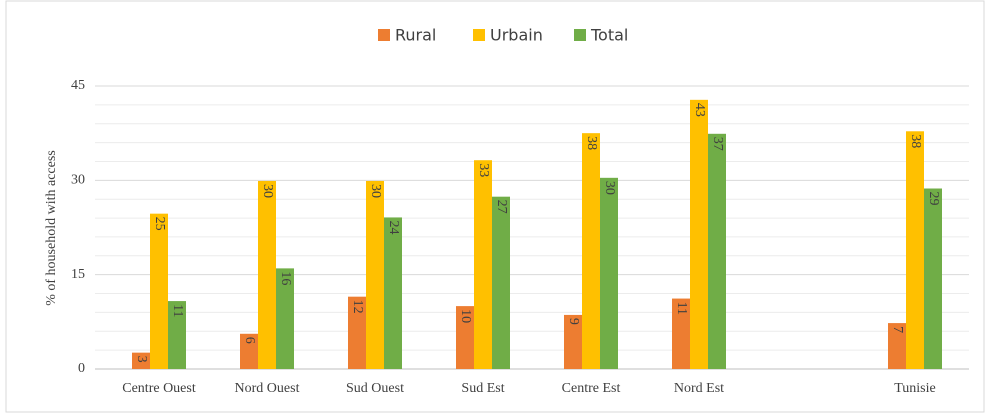 This screenshot has width=990, height=415. I want to click on y-tick-label: 15, so click(78, 274).